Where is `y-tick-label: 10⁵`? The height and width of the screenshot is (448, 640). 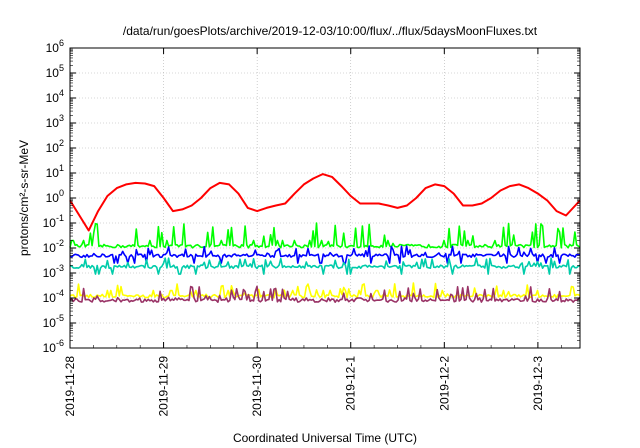
y-tick-label: 10⁵ is located at coordinates (55, 71).